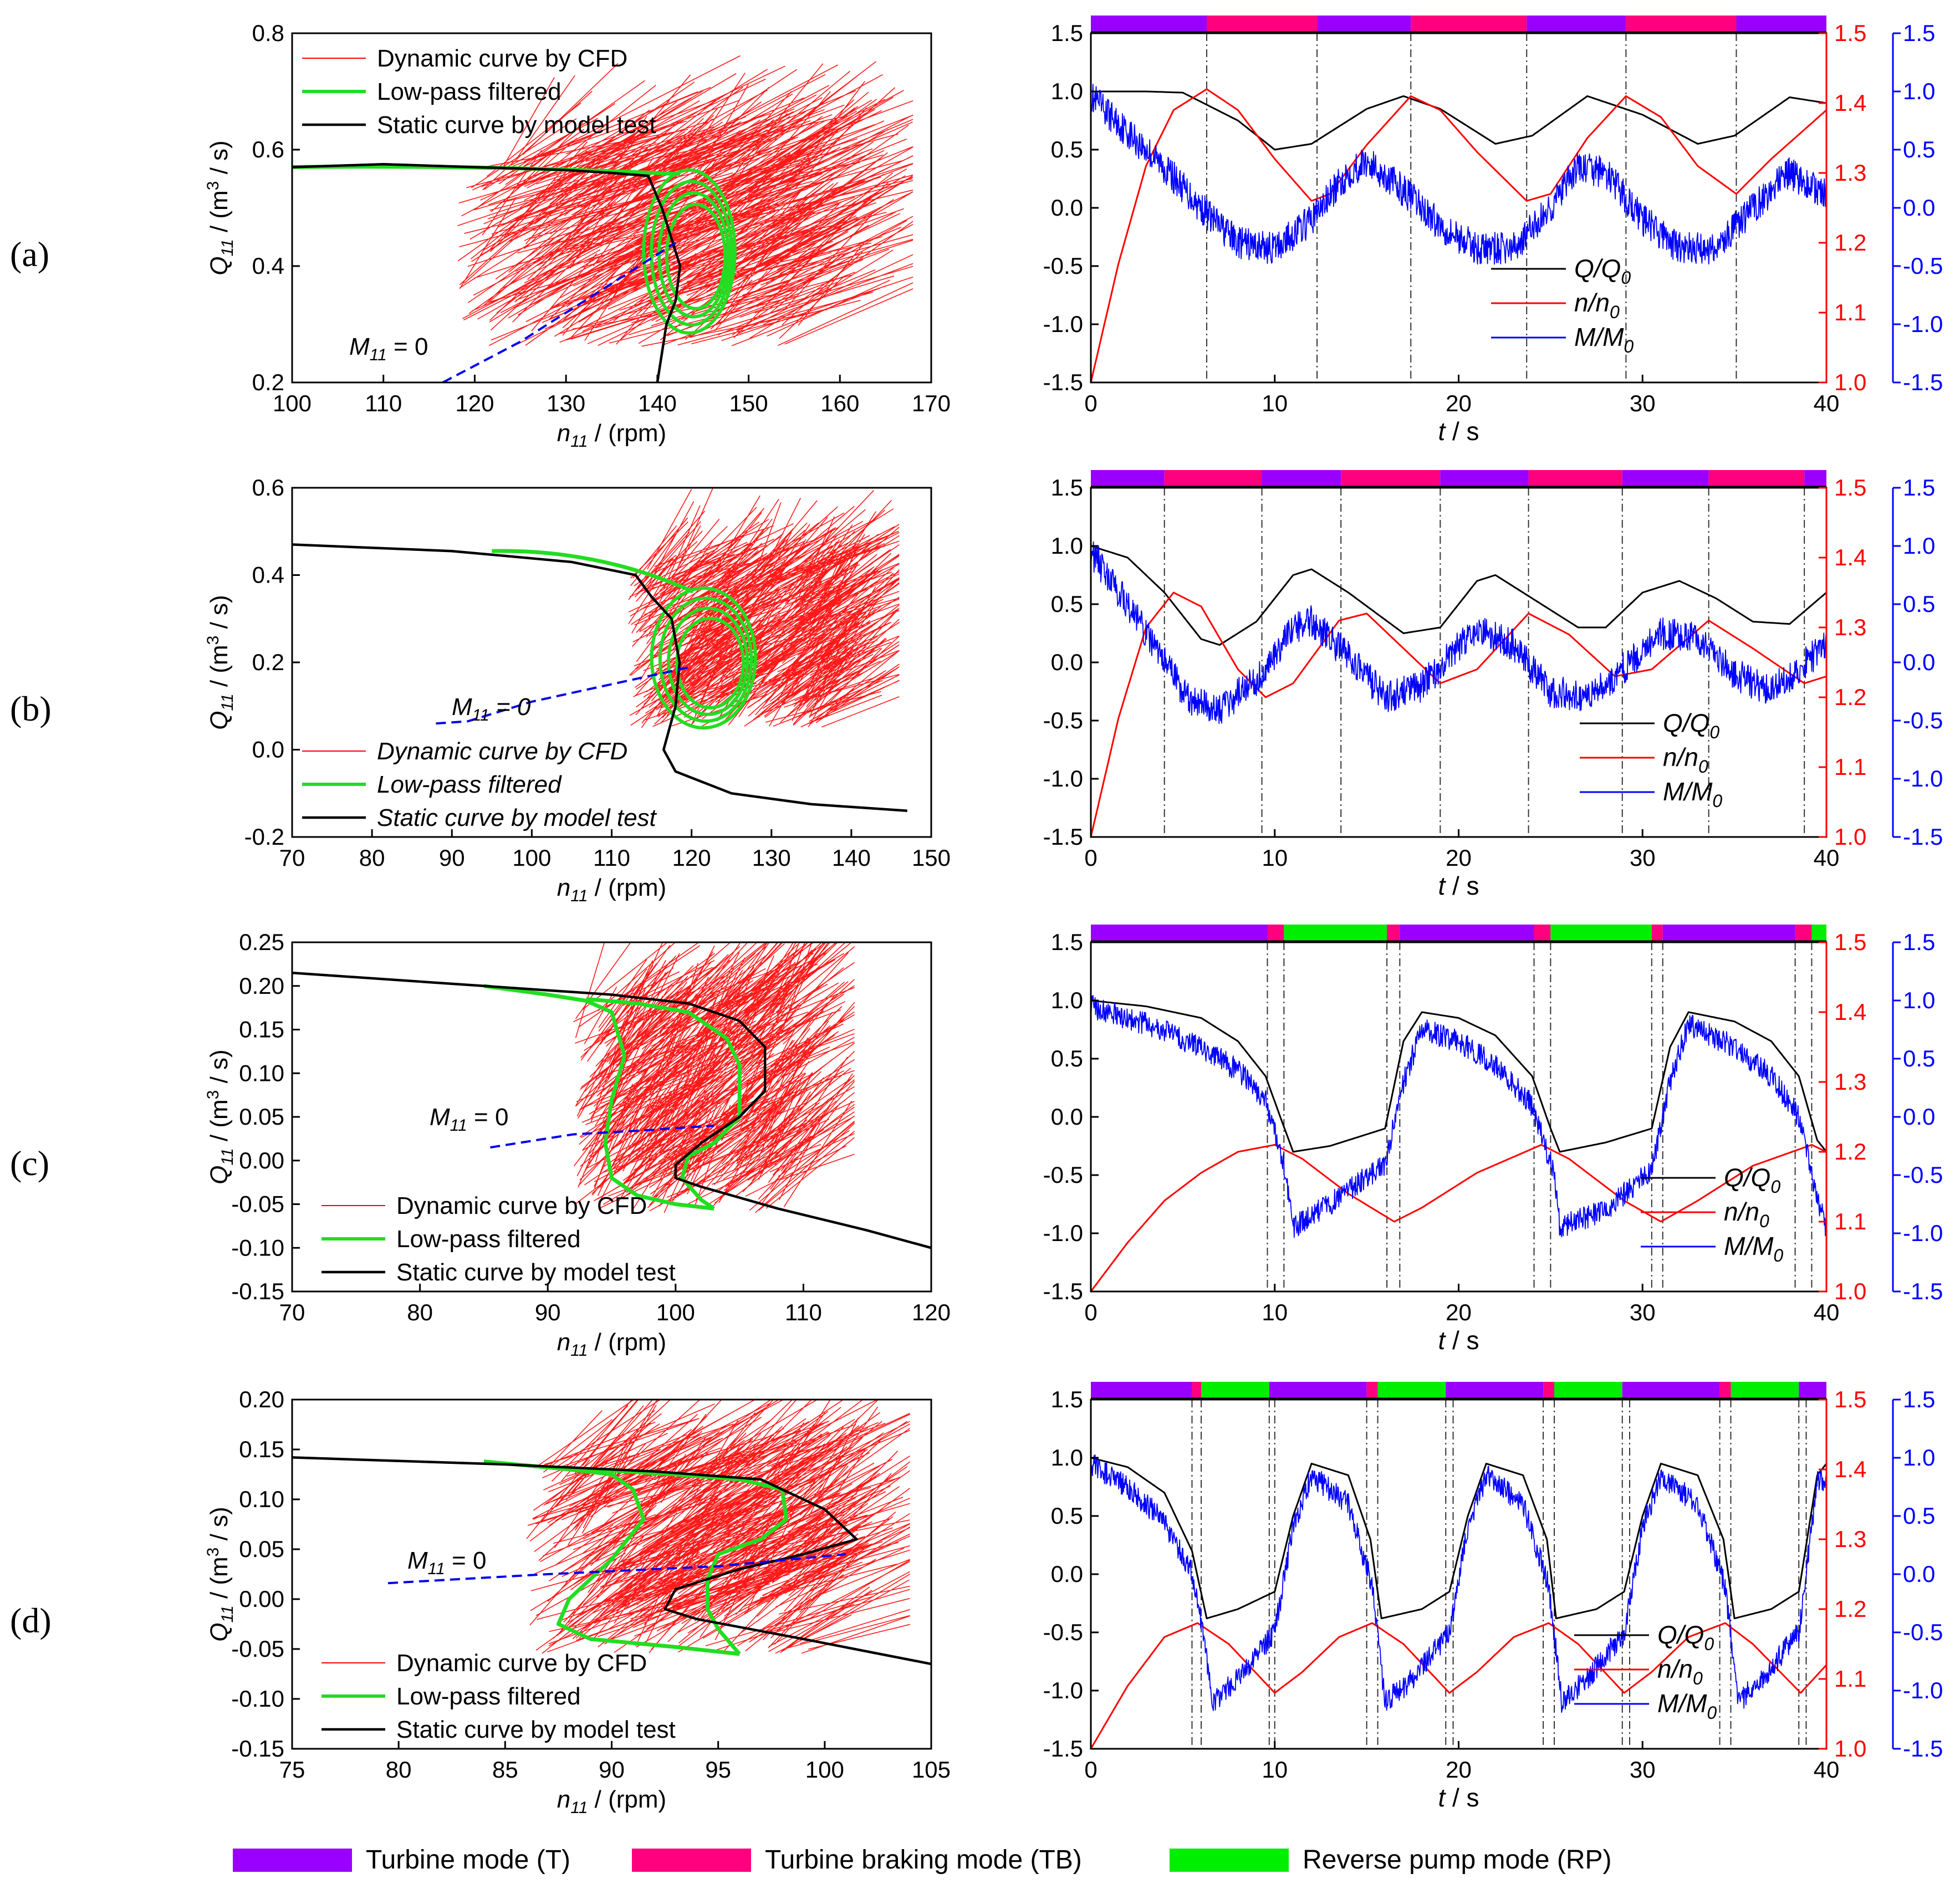 The width and height of the screenshot is (1960, 1894). Describe the element at coordinates (1090, 858) in the screenshot. I see `x-tick-label: 0` at that location.